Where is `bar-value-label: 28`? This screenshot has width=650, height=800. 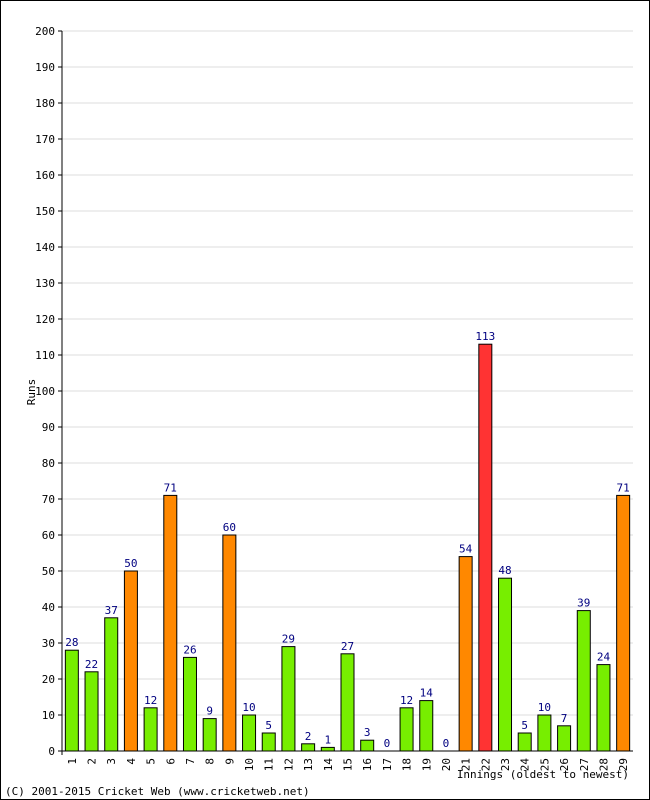 bar-value-label: 28 is located at coordinates (71, 642).